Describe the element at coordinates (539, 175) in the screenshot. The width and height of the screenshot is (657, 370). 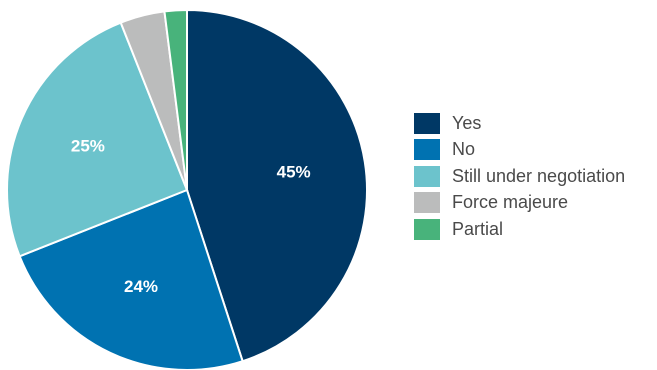
I see `legend-label: Still under negotiation` at that location.